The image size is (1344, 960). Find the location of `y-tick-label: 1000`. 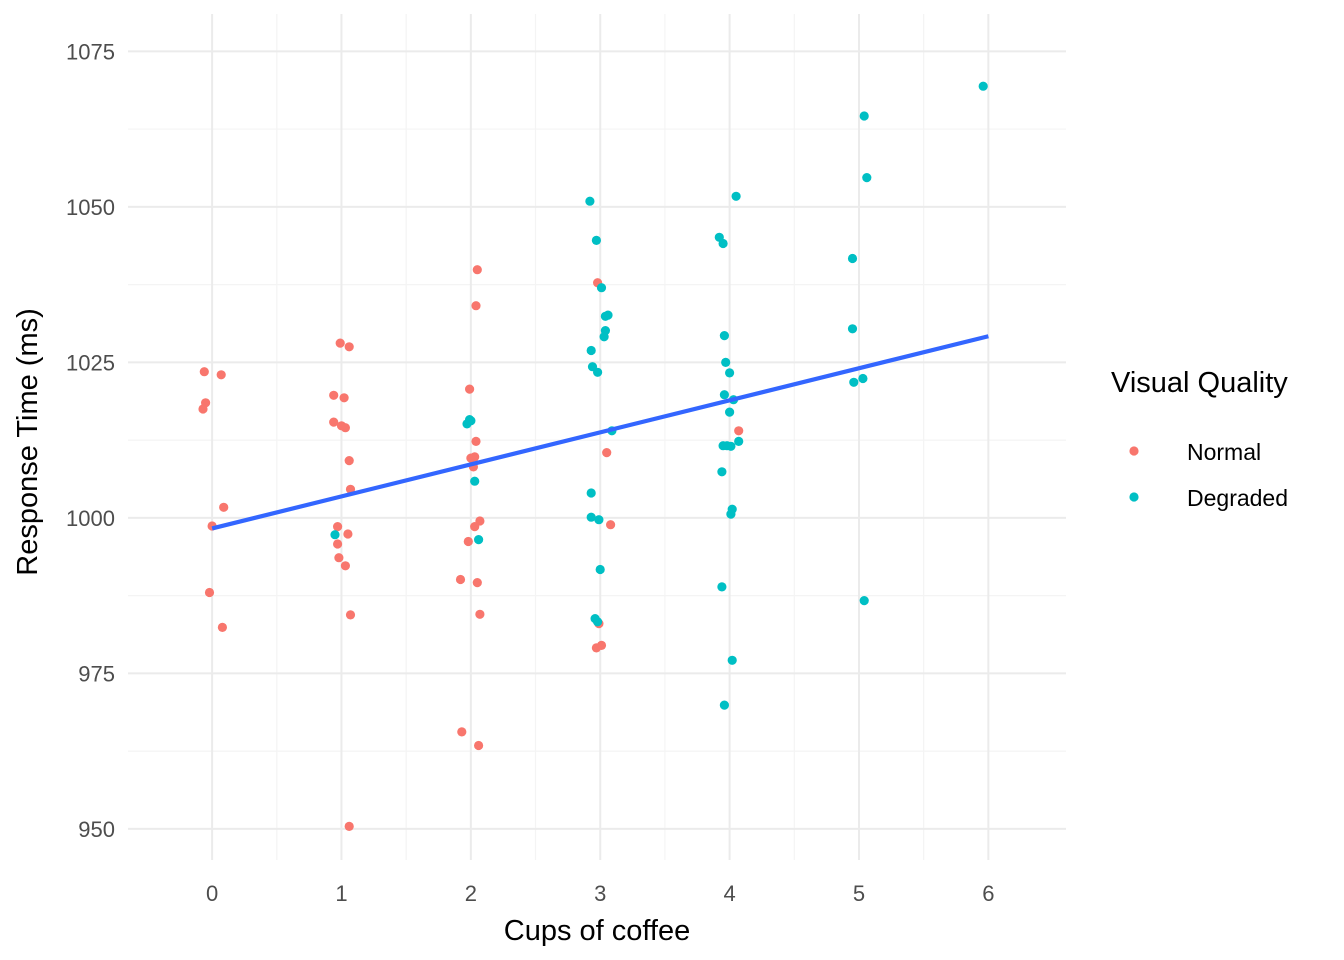

y-tick-label: 1000 is located at coordinates (90, 518).